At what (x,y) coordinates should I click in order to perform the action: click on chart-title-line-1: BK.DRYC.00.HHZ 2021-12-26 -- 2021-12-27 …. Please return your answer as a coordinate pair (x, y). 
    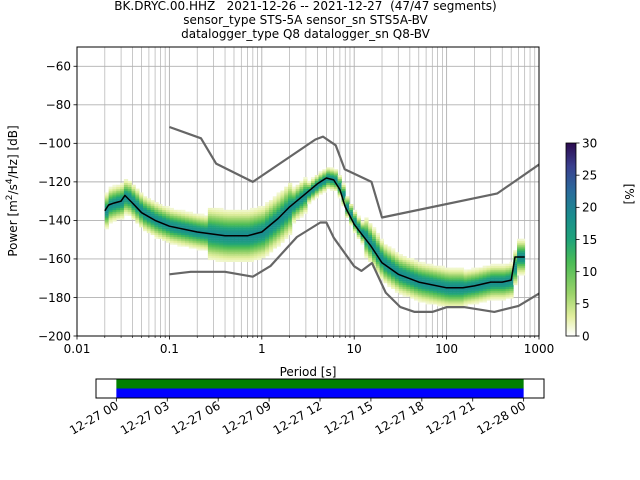
    Looking at the image, I should click on (305, 6).